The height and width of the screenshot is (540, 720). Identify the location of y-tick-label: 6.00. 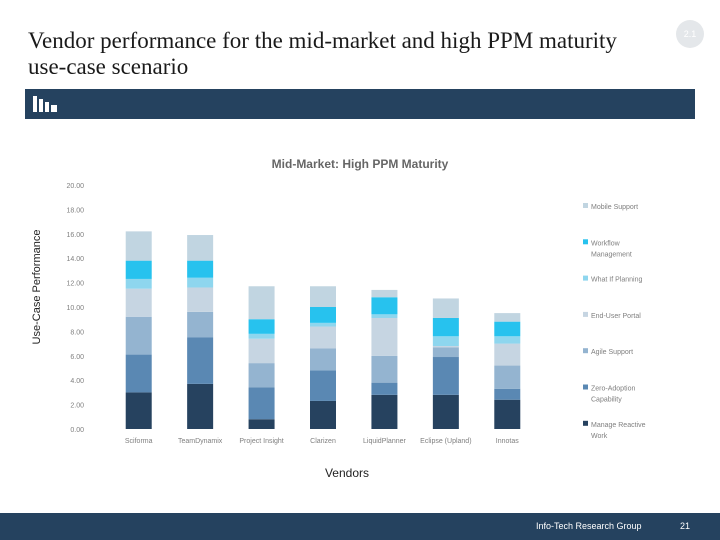
(77, 357).